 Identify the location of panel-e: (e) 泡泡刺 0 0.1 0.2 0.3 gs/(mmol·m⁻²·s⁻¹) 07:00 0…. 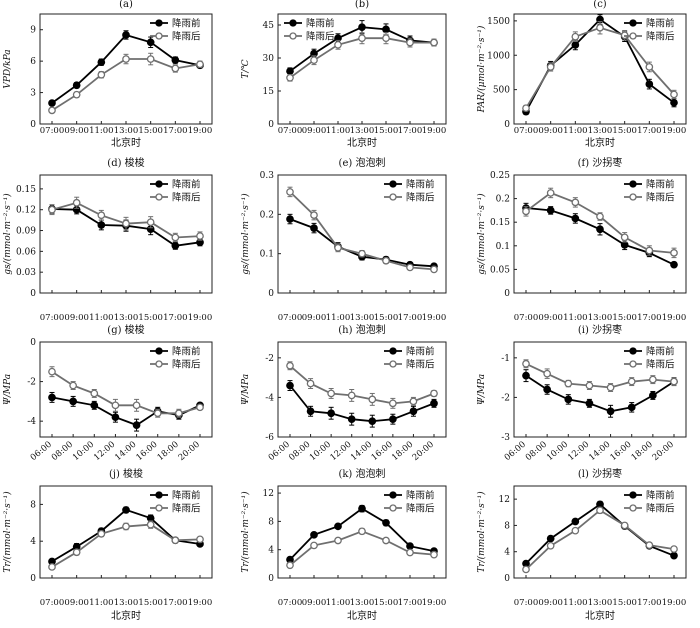
(343, 239).